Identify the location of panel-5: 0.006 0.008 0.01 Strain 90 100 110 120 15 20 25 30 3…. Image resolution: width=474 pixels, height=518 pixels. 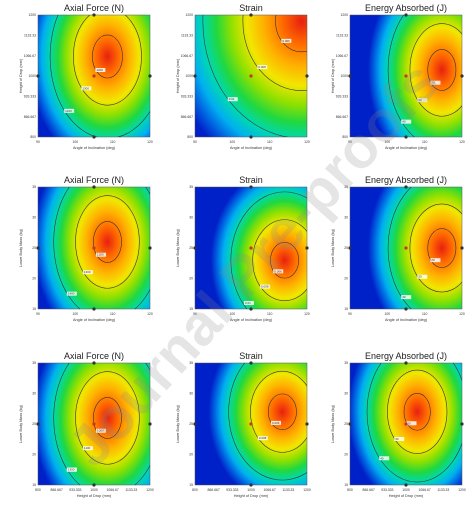
(243, 248).